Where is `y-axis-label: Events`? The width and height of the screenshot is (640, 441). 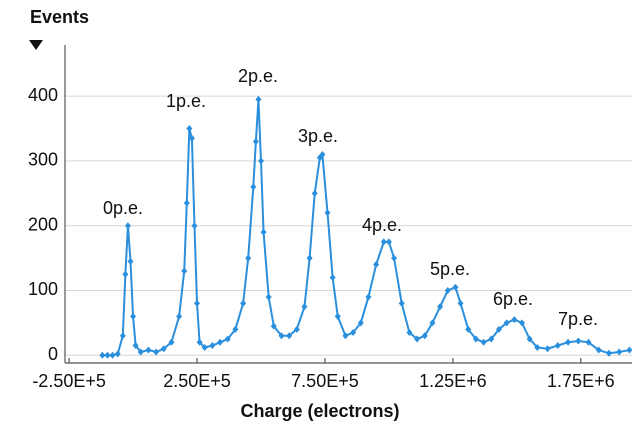 y-axis-label: Events is located at coordinates (59, 17).